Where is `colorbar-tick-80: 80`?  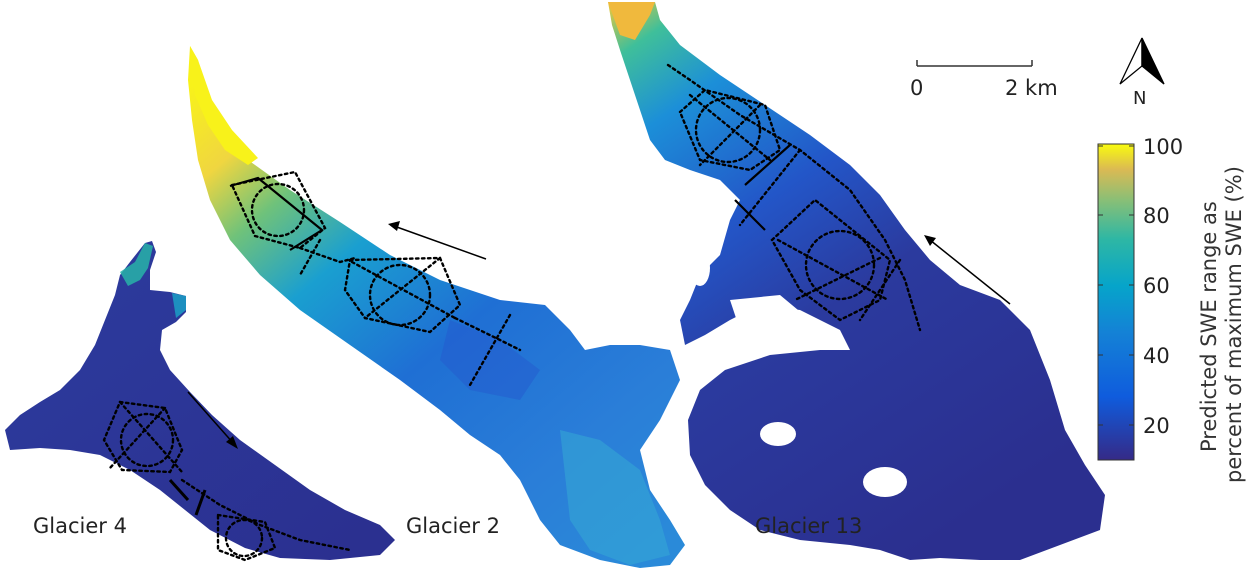
colorbar-tick-80: 80 is located at coordinates (1156, 216).